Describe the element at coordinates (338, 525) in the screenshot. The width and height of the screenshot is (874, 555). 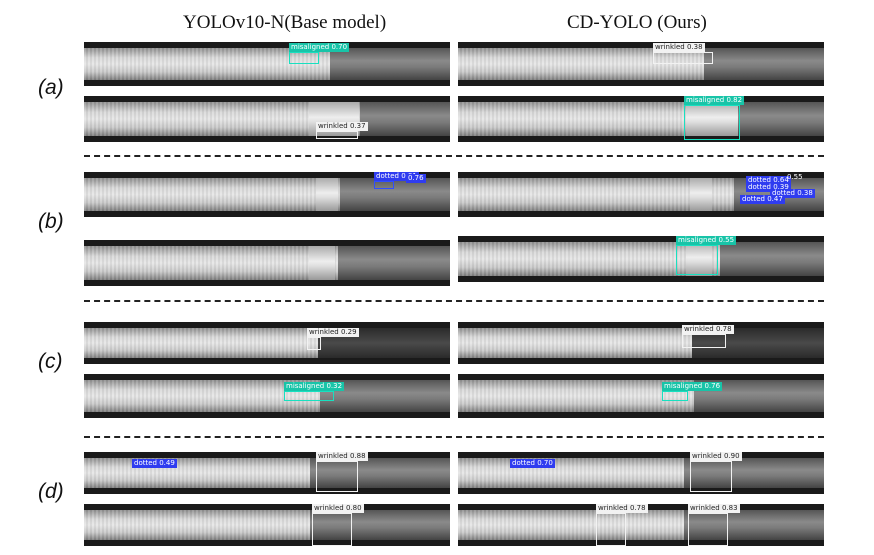
I see `detection-box: wrinkled 0.80` at that location.